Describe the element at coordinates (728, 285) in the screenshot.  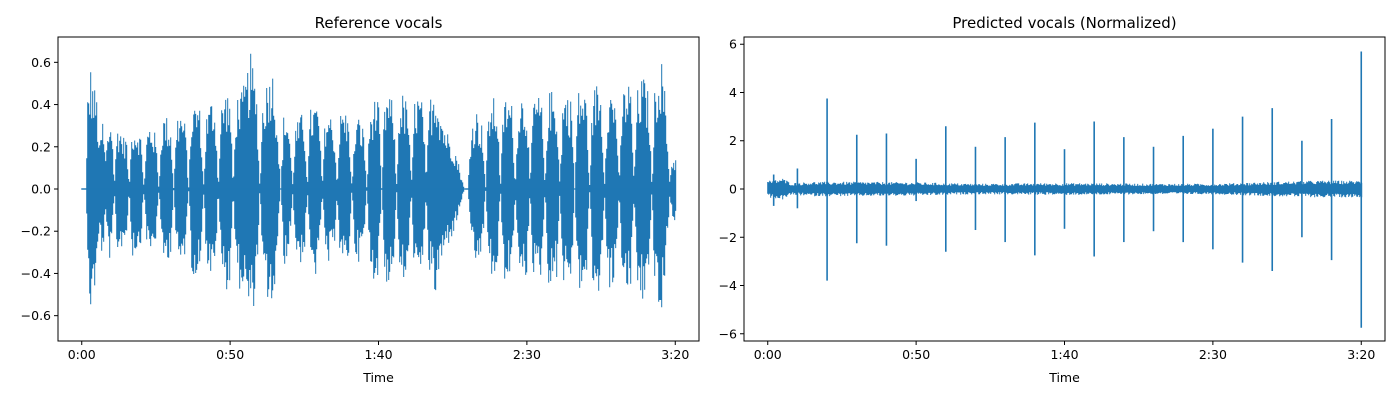
I see `y-tick-label: −4` at that location.